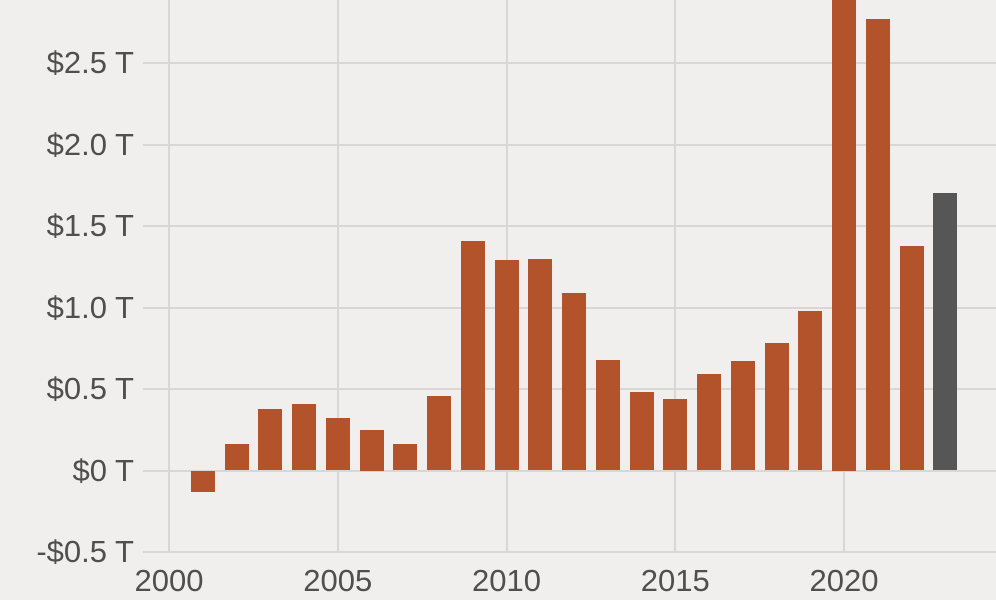  Describe the element at coordinates (506, 580) in the screenshot. I see `x-axis-tick-label: 2010` at that location.